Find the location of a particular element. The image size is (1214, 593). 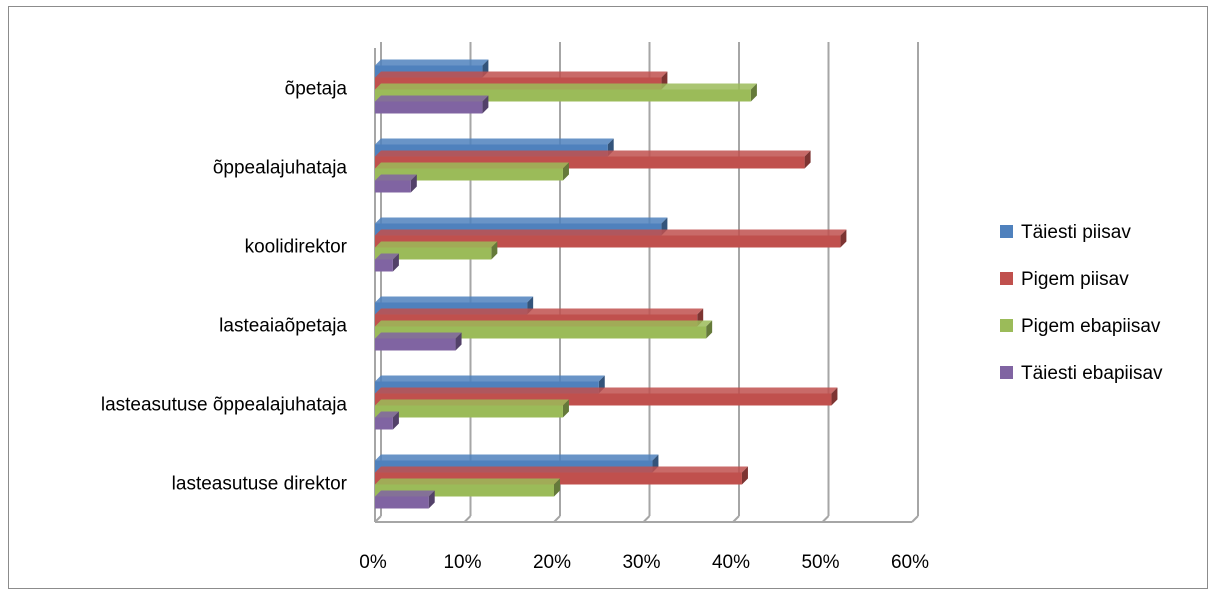

legend-label: Täiesti ebapiisav is located at coordinates (1092, 373).